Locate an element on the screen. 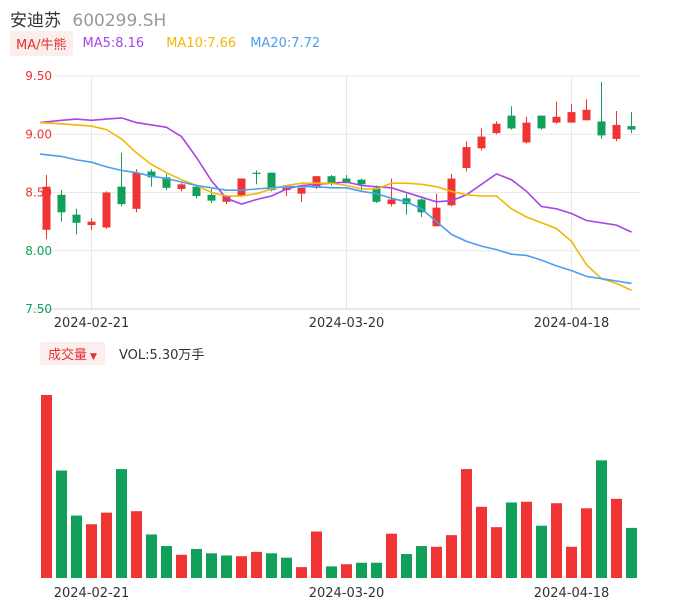 This screenshot has height=606, width=686. price-tick-label: 8.00 is located at coordinates (38, 251).